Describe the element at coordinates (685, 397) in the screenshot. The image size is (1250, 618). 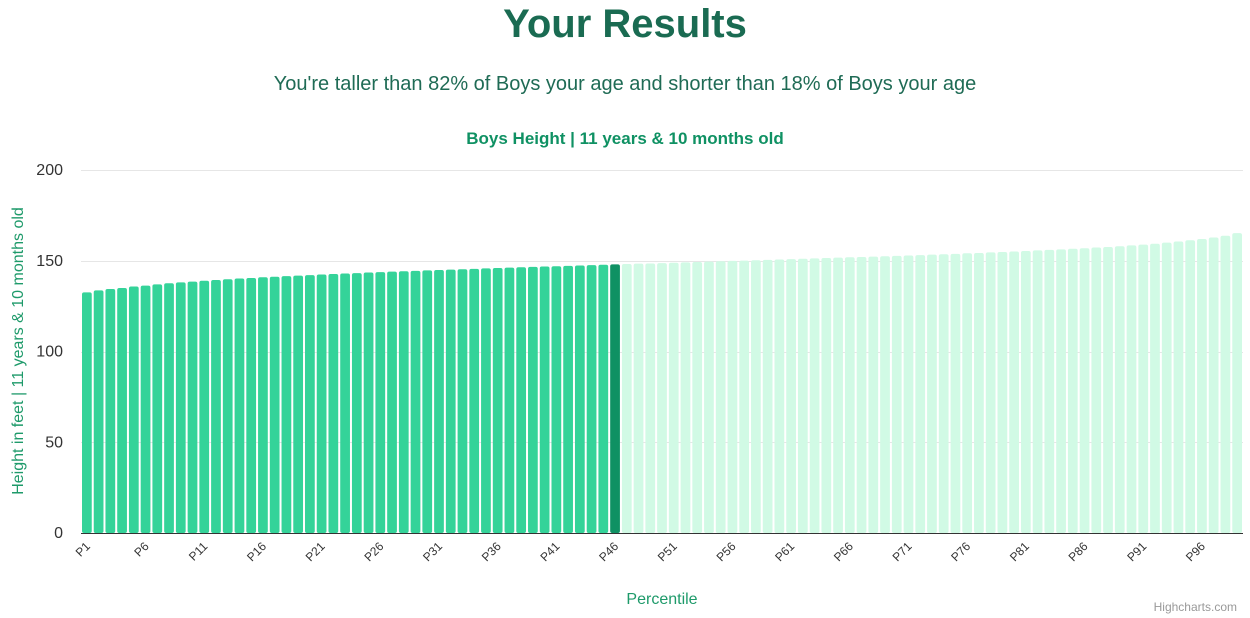
I see `bar-p52` at that location.